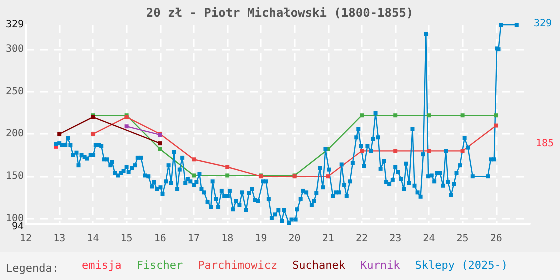 This screenshot has height=280, width=560. What do you see at coordinates (543, 24) in the screenshot?
I see `annotation: 329` at bounding box center [543, 24].